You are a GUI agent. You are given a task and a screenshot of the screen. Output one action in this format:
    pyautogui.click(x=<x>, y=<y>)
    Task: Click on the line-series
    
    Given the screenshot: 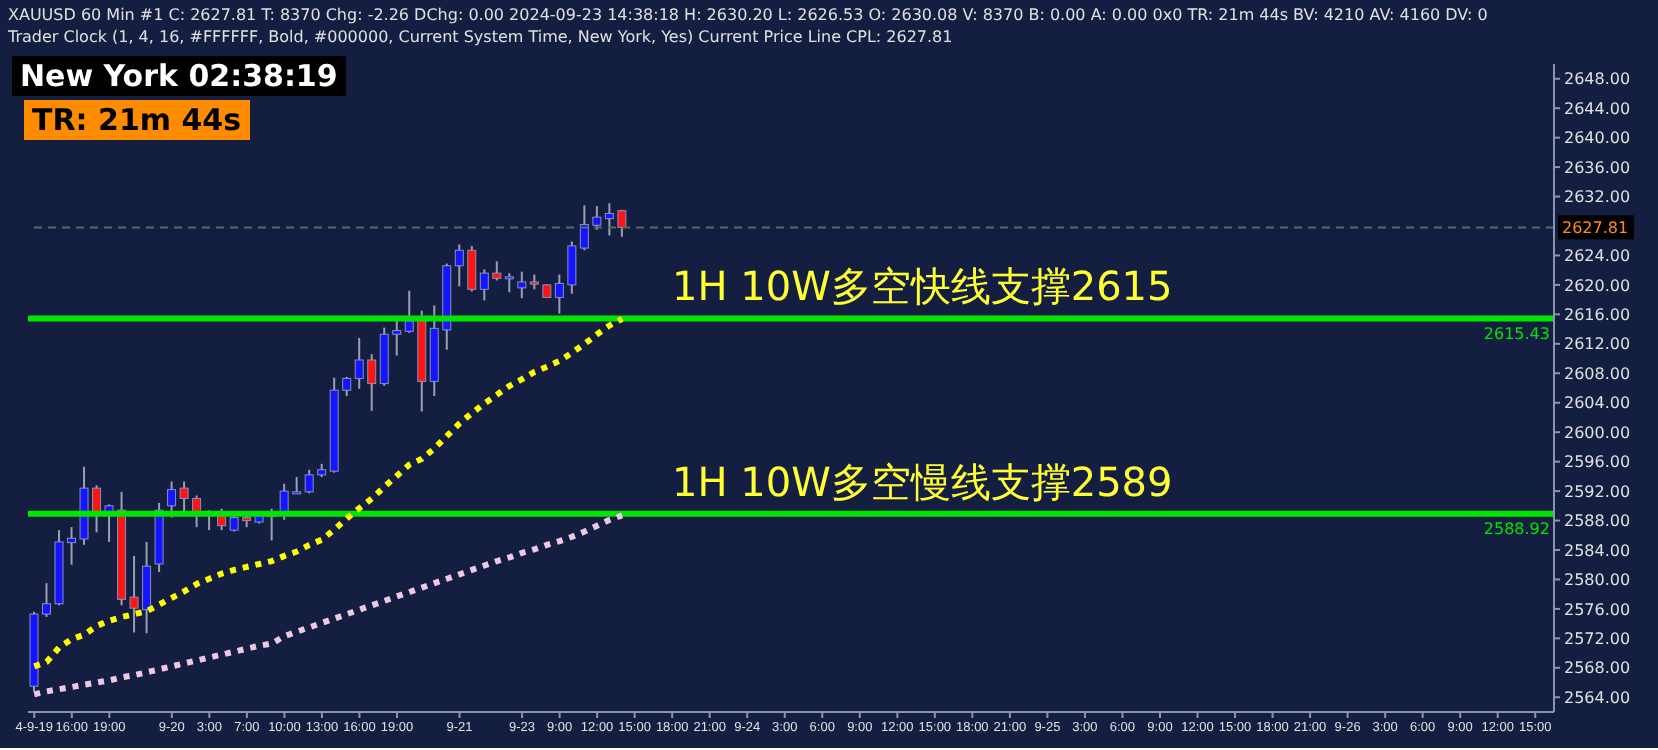 What is the action you would take?
    pyautogui.click(x=328, y=605)
    